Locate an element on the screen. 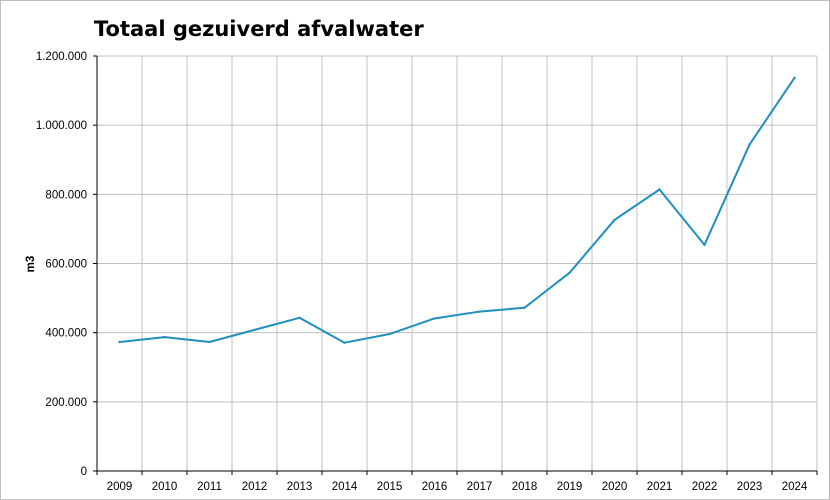  x-tick-label: 2016 is located at coordinates (435, 487).